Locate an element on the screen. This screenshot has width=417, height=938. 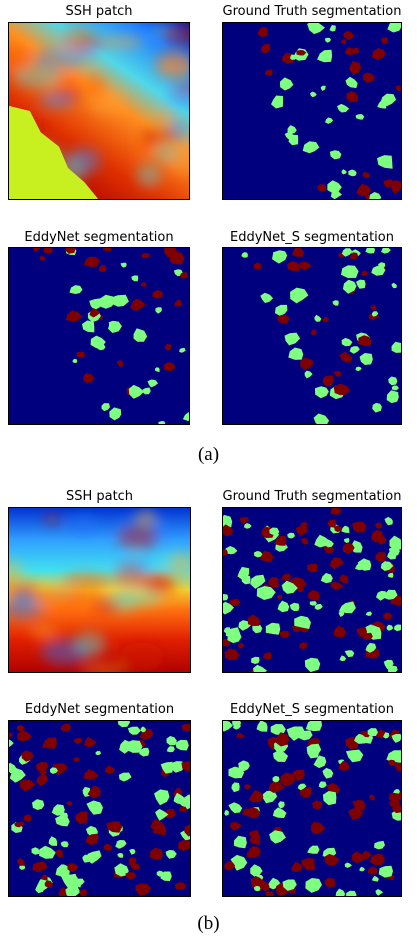
image-border is located at coordinates (312, 590).